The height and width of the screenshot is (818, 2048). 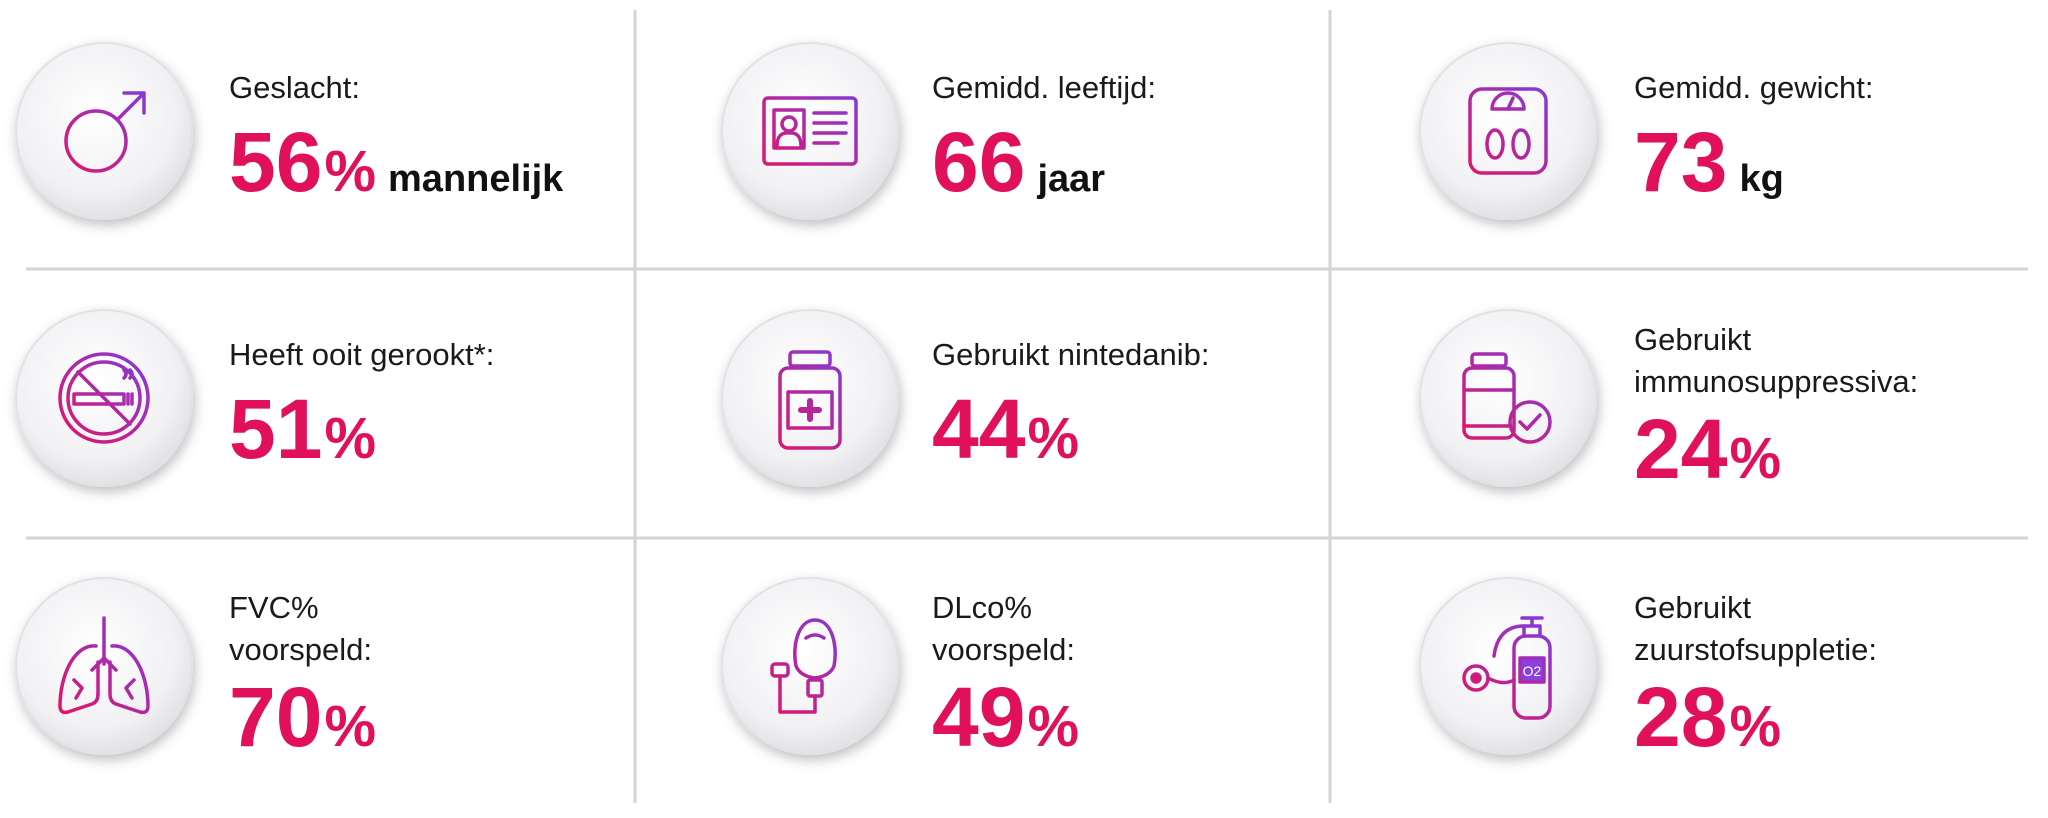 What do you see at coordinates (1070, 354) in the screenshot?
I see `stat-label: Gebruikt nintedanib:` at bounding box center [1070, 354].